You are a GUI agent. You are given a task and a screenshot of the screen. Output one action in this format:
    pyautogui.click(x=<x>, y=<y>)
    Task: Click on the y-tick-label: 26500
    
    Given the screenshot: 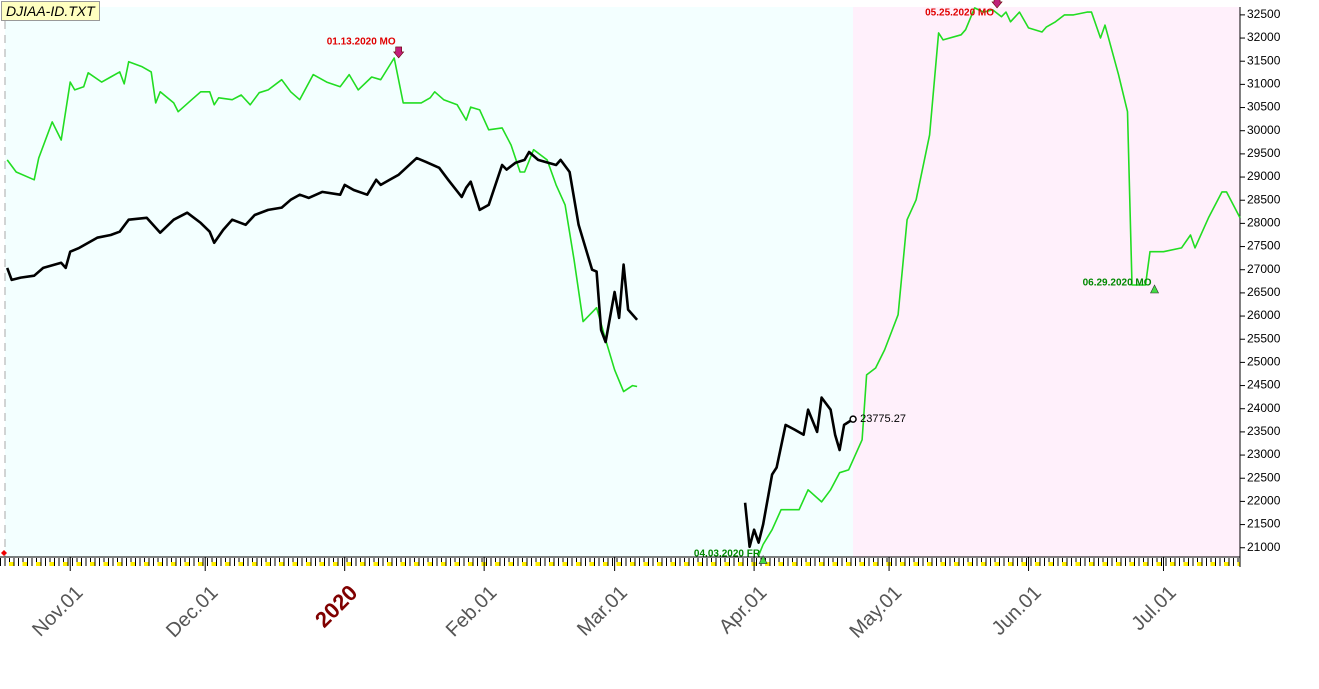 What is the action you would take?
    pyautogui.click(x=1264, y=292)
    